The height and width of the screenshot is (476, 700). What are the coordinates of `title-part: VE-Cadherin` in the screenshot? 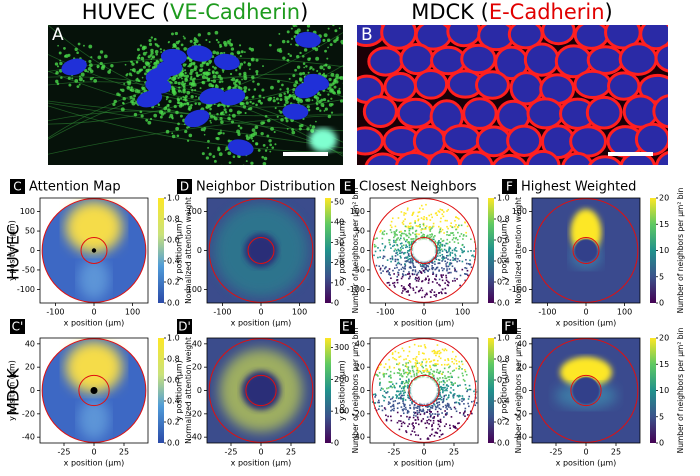 It's located at (235, 12).